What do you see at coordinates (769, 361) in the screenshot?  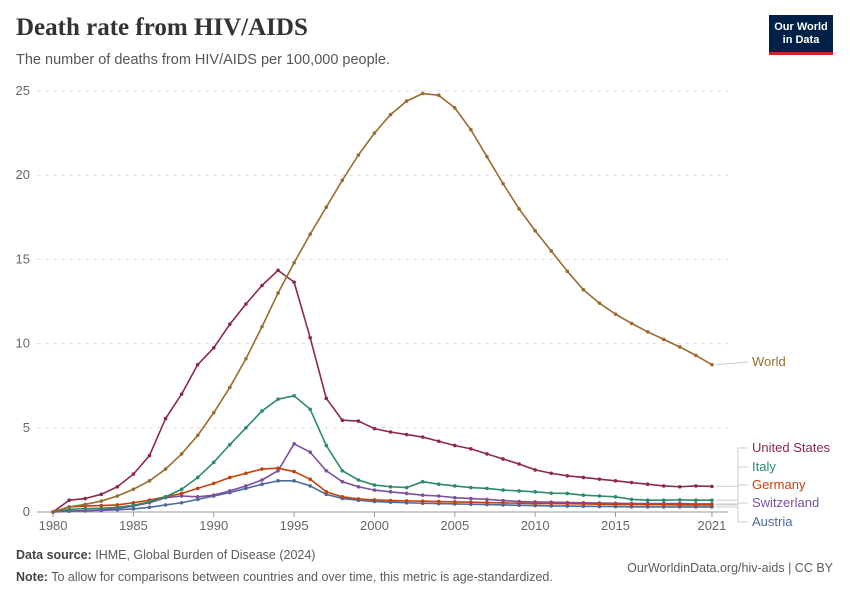 I see `series-label-world: World` at bounding box center [769, 361].